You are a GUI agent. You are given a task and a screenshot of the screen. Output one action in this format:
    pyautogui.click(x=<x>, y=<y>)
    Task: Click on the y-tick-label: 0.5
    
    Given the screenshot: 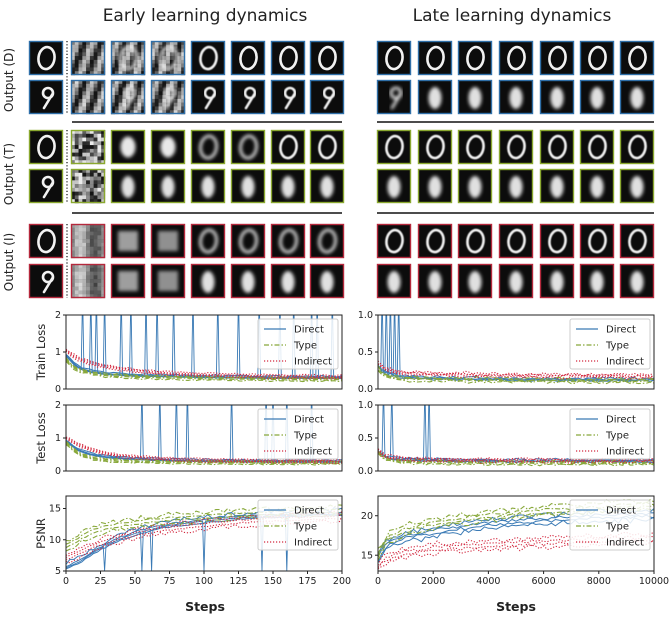 What is the action you would take?
    pyautogui.click(x=365, y=438)
    